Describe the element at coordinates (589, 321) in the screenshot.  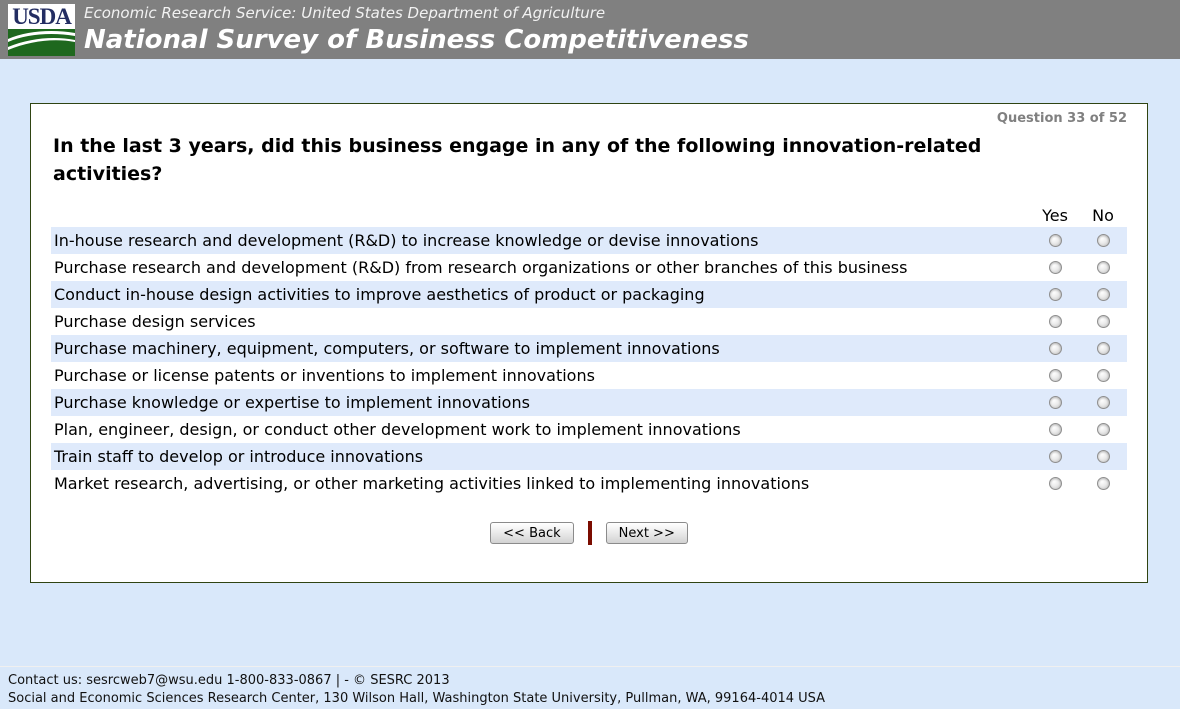
I see `table-row: Purchase design services` at that location.